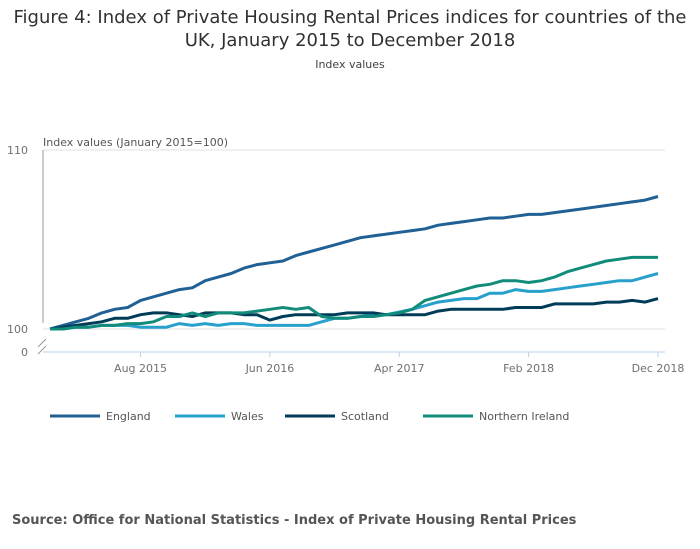  What do you see at coordinates (270, 368) in the screenshot?
I see `x-tick-label: Jun 2016` at bounding box center [270, 368].